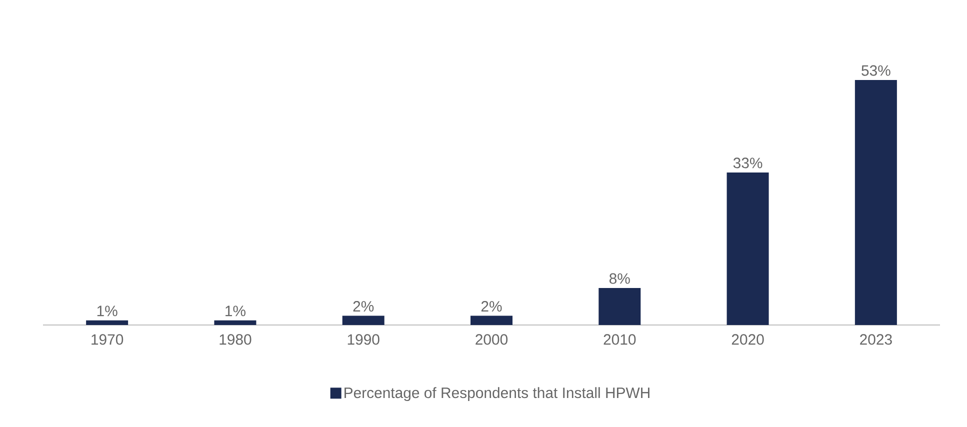 Image resolution: width=967 pixels, height=427 pixels. Describe the element at coordinates (108, 339) in the screenshot. I see `x-tick-label: 1970` at that location.